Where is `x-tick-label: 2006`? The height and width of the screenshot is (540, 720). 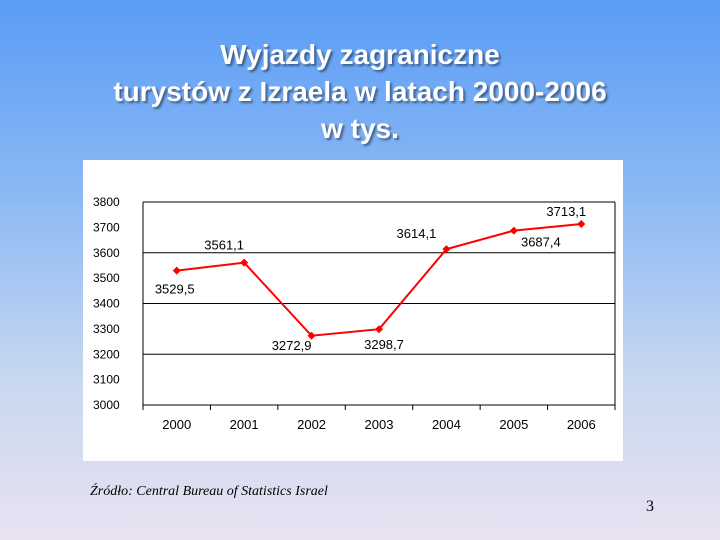
x-tick-label: 2006 is located at coordinates (581, 424).